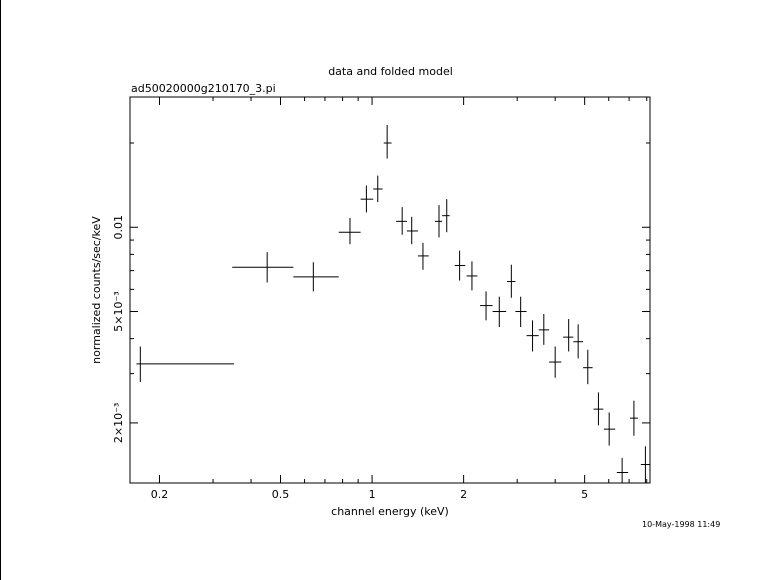 This screenshot has width=781, height=580. I want to click on x-tick-label: 2, so click(463, 494).